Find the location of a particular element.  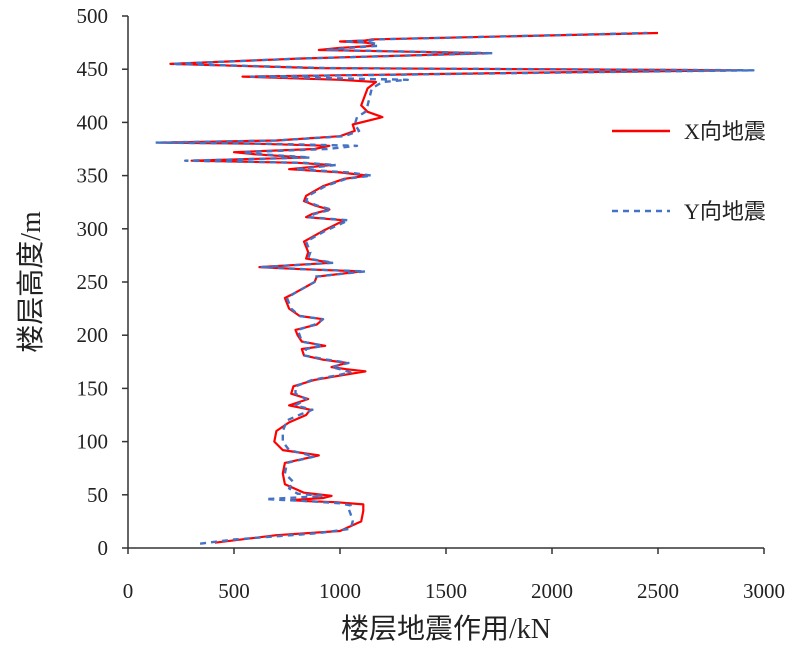

y-tick-label: 400 is located at coordinates (93, 122).